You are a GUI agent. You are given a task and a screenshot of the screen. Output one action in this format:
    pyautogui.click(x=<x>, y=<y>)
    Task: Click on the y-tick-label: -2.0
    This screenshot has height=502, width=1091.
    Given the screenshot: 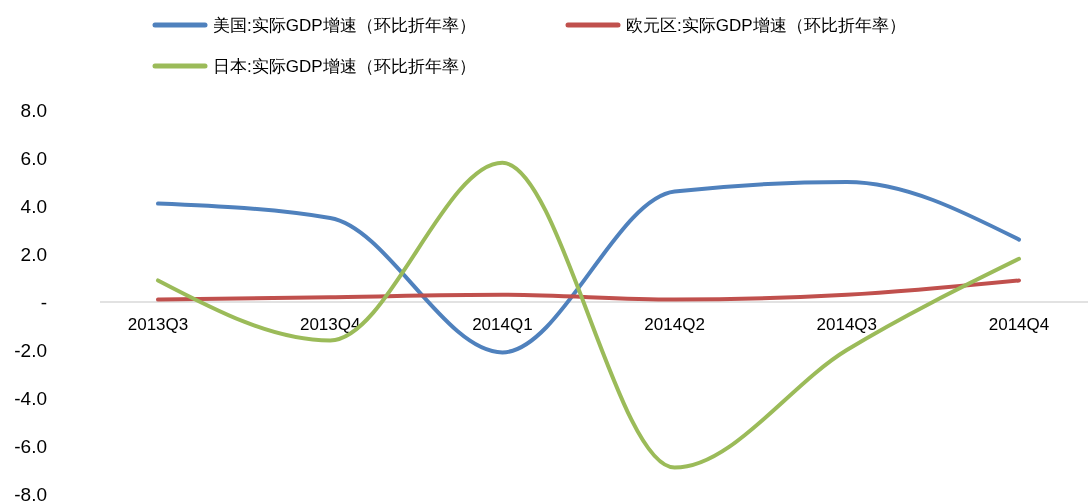 What is the action you would take?
    pyautogui.click(x=30, y=350)
    